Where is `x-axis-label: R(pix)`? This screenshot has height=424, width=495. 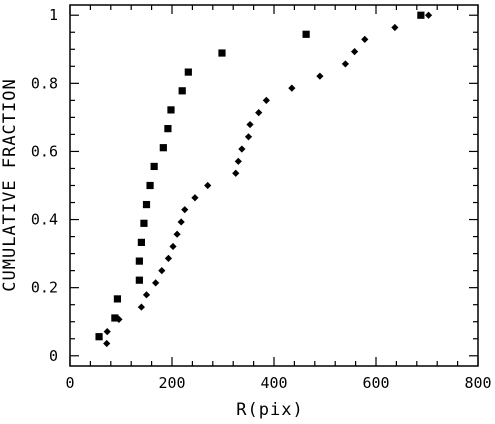 x-axis-label: R(pix) is located at coordinates (269, 410).